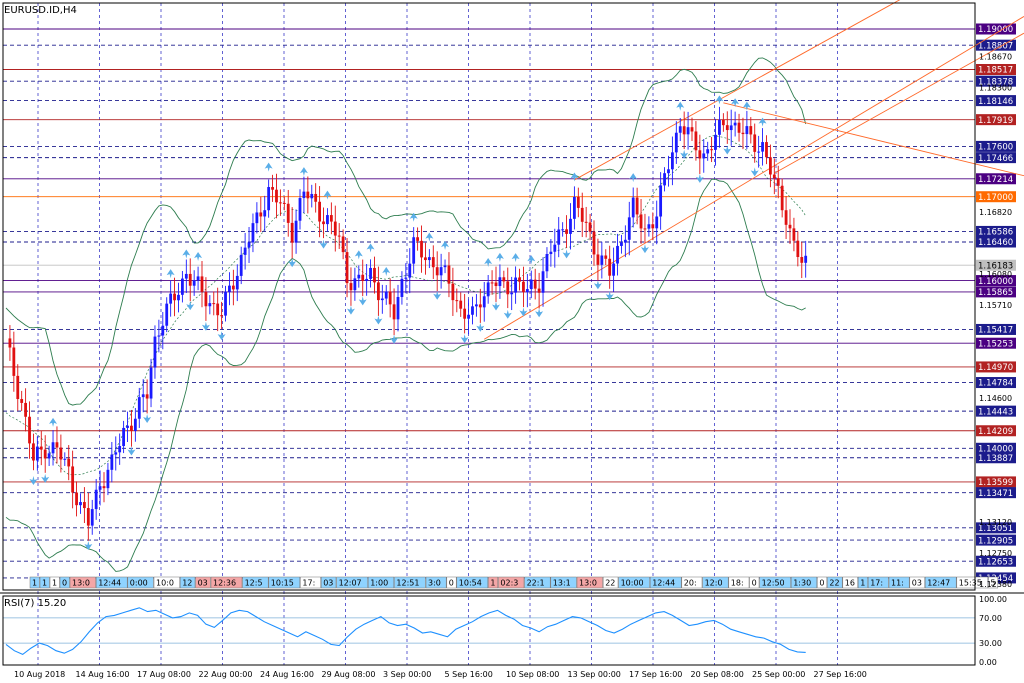  I want to click on price-scale-label: 1.12380, so click(995, 584).